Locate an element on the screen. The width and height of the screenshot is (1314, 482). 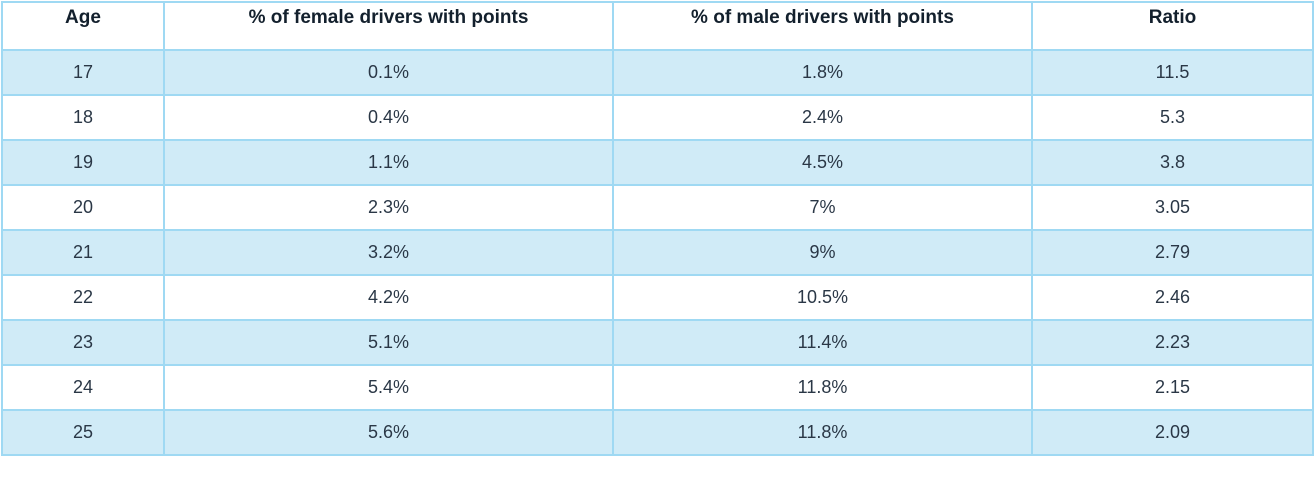
cell-age: 24 is located at coordinates (83, 387).